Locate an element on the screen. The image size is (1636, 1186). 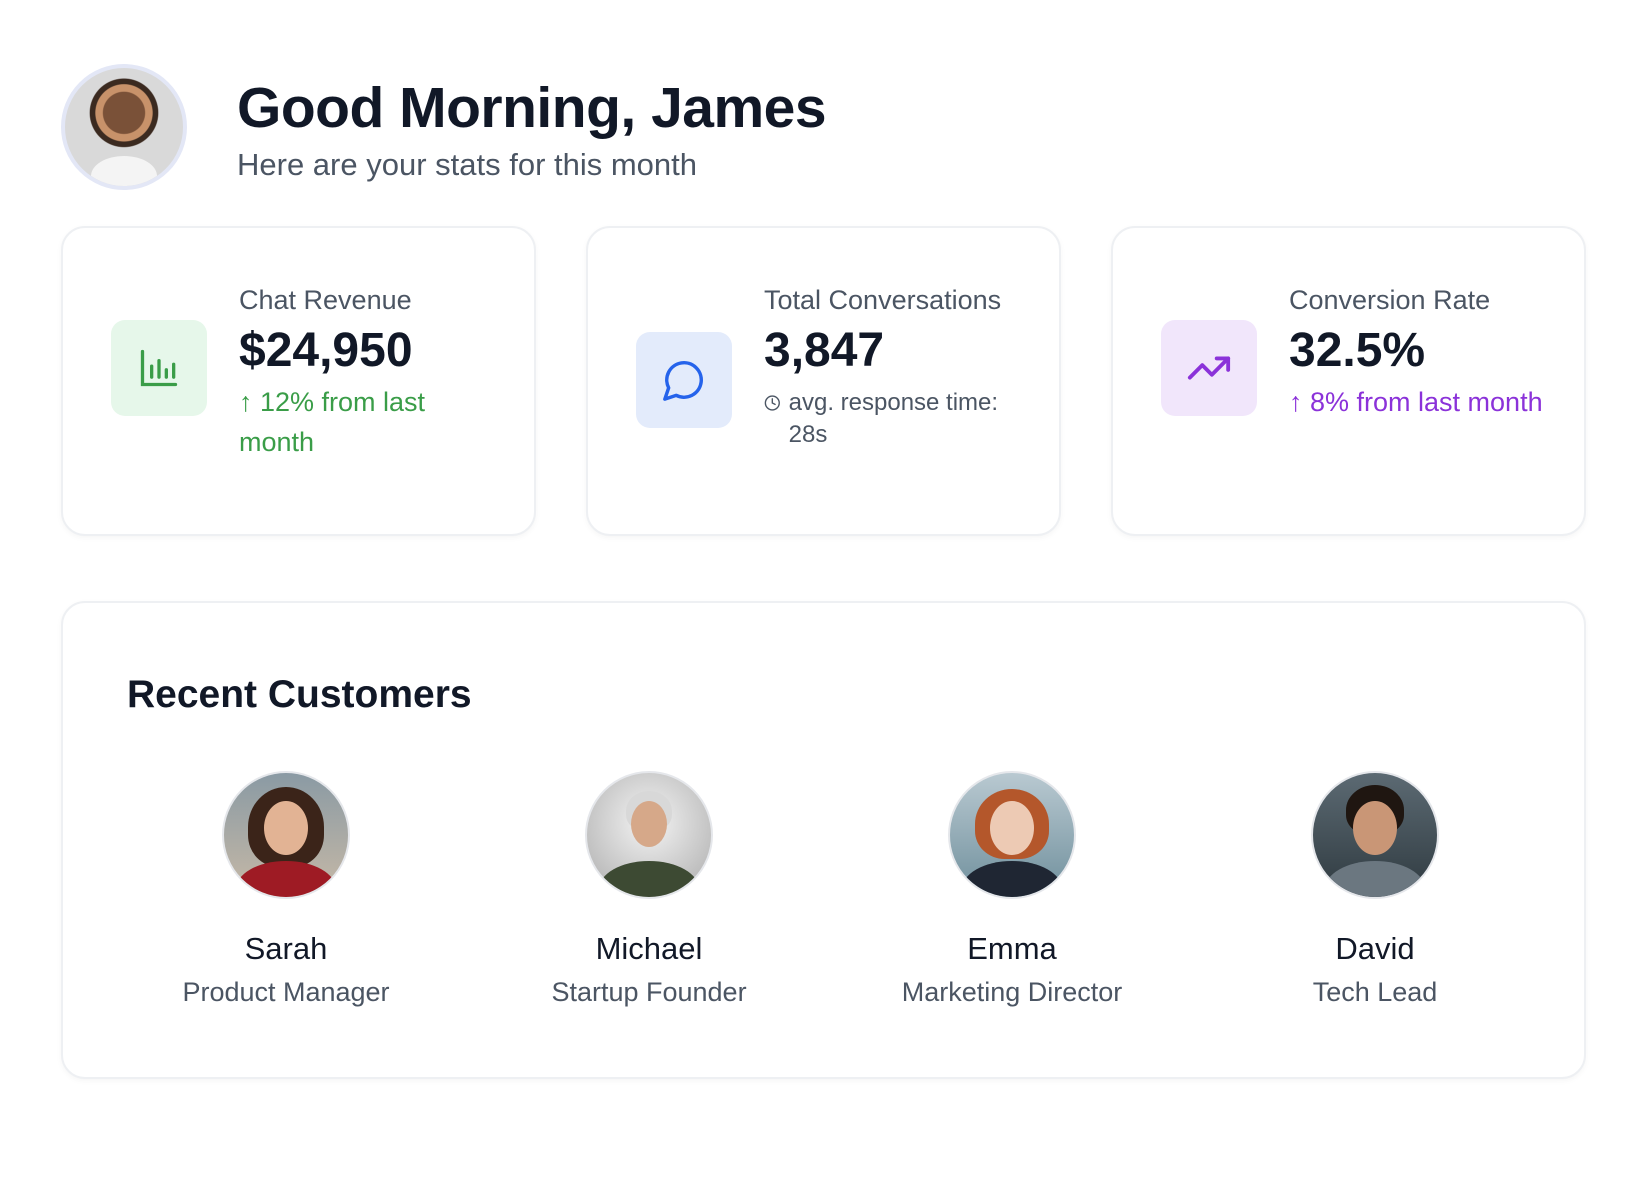
response-time-text: avg. response time: 28s is located at coordinates (893, 418).